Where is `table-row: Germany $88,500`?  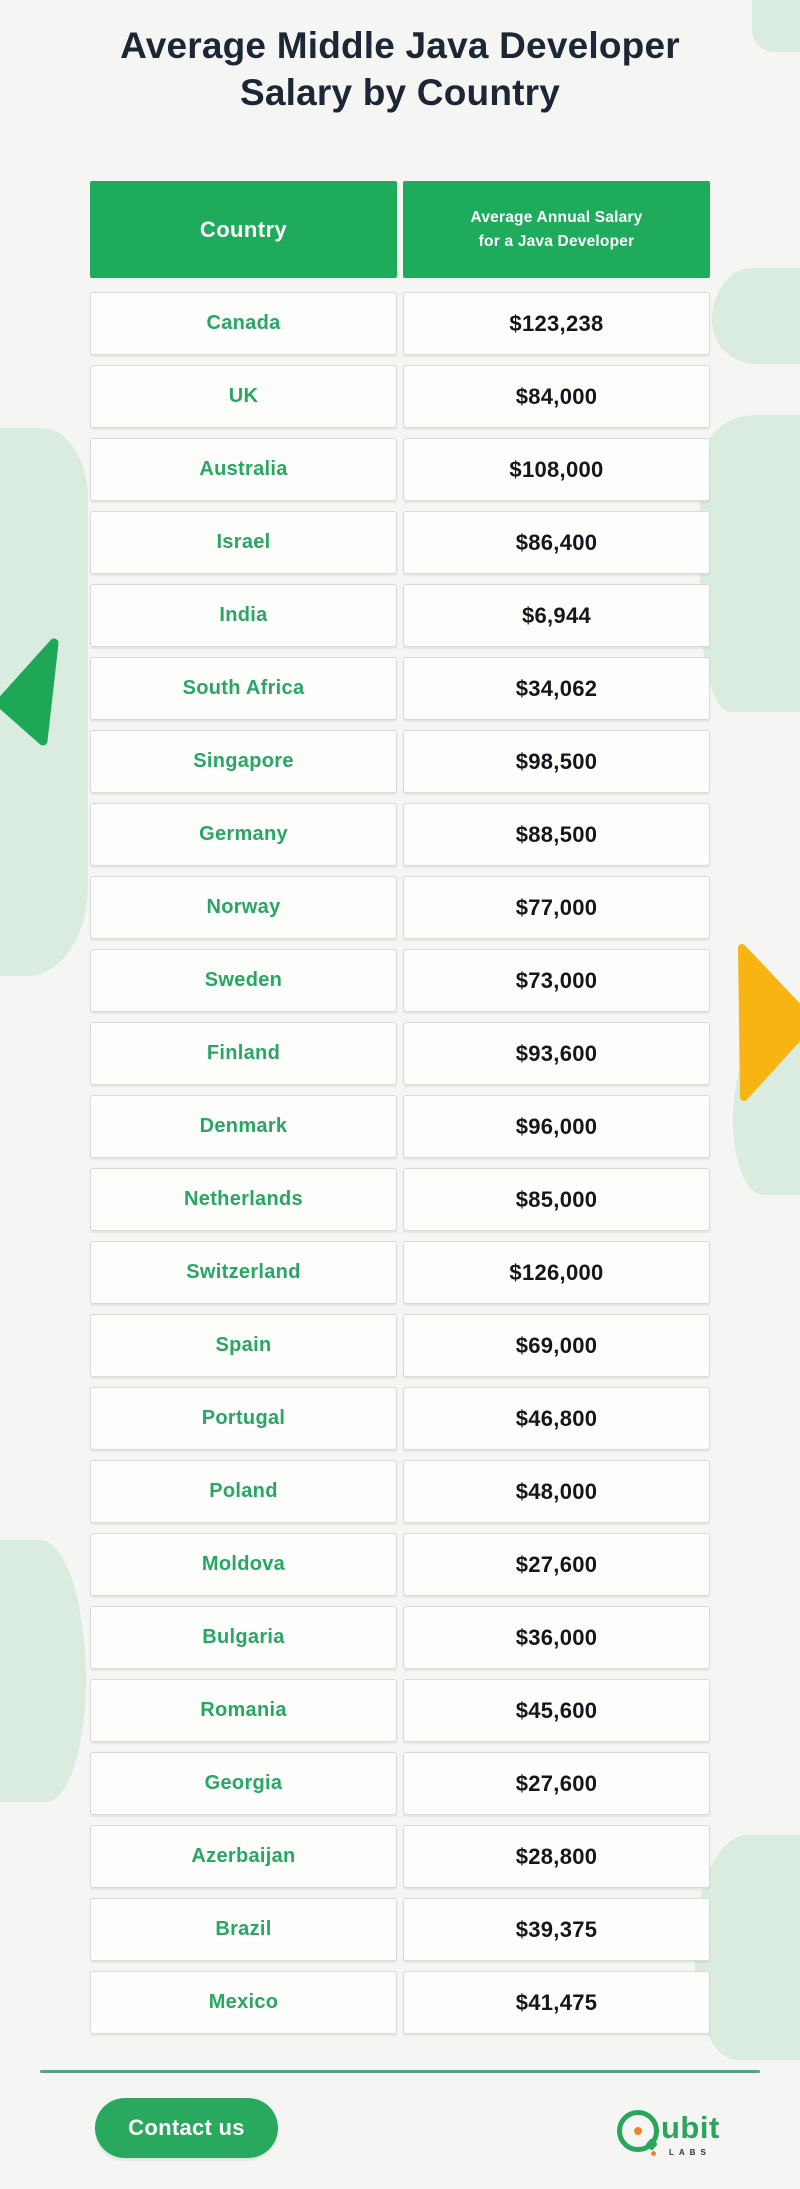 table-row: Germany $88,500 is located at coordinates (400, 834).